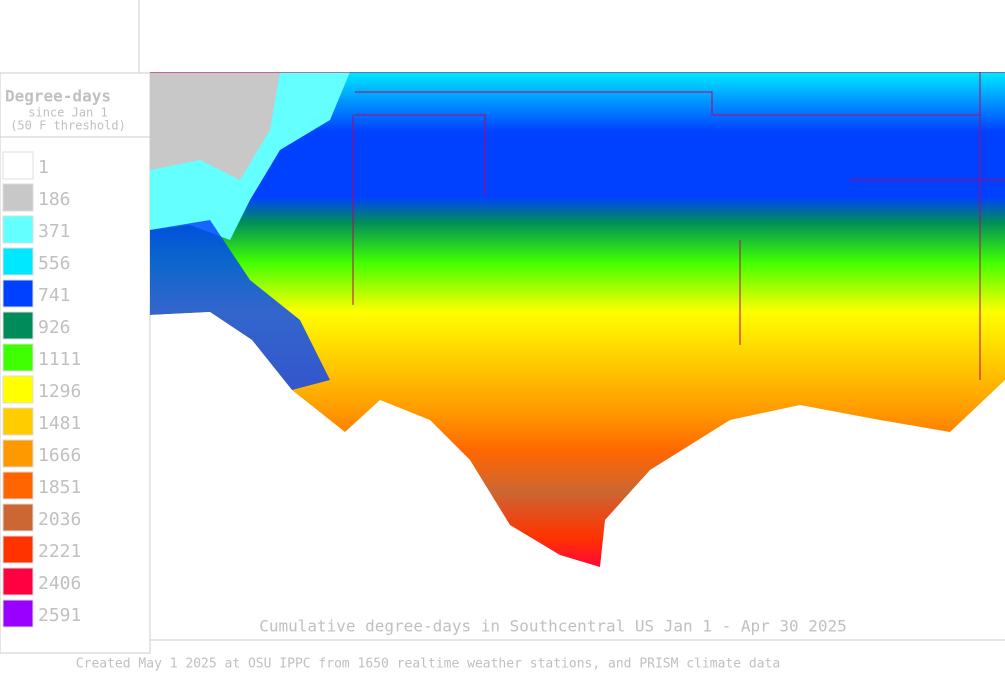 The height and width of the screenshot is (682, 1005). What do you see at coordinates (59, 551) in the screenshot?
I see `legend-label: 2221` at bounding box center [59, 551].